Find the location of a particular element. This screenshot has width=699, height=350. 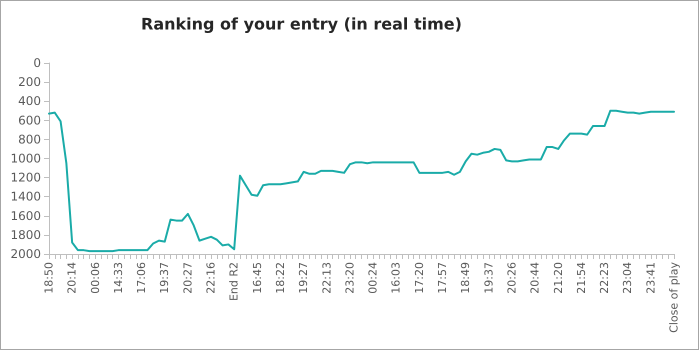

x-tick-label: 00:06 is located at coordinates (95, 278).